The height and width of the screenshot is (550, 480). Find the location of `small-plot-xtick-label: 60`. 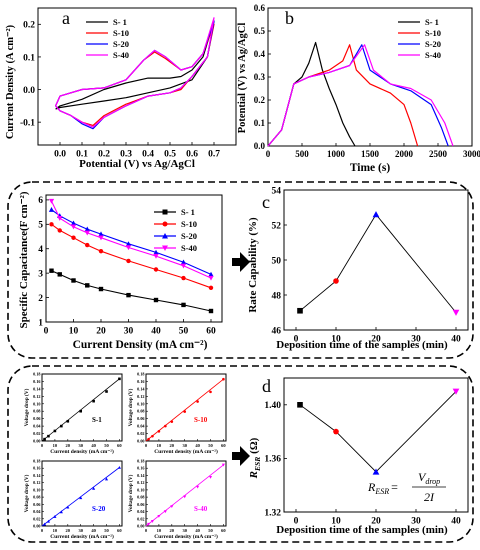

small-plot-xtick-label: 60 is located at coordinates (119, 530).